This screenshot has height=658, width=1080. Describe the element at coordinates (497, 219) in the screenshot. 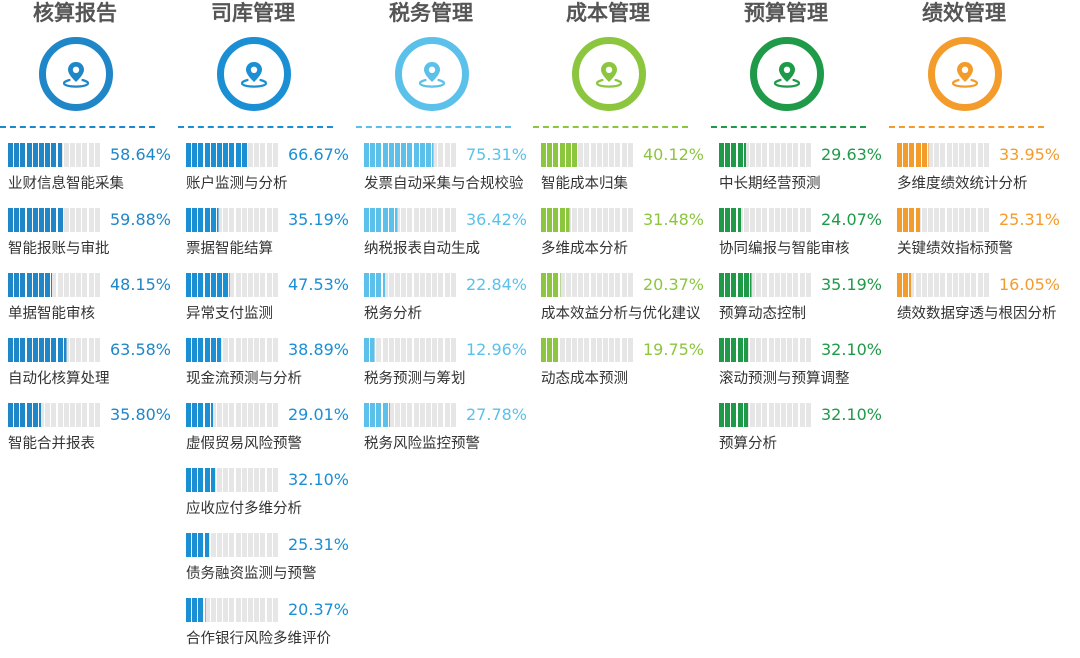

I see `percentage-label: 36.42%` at that location.